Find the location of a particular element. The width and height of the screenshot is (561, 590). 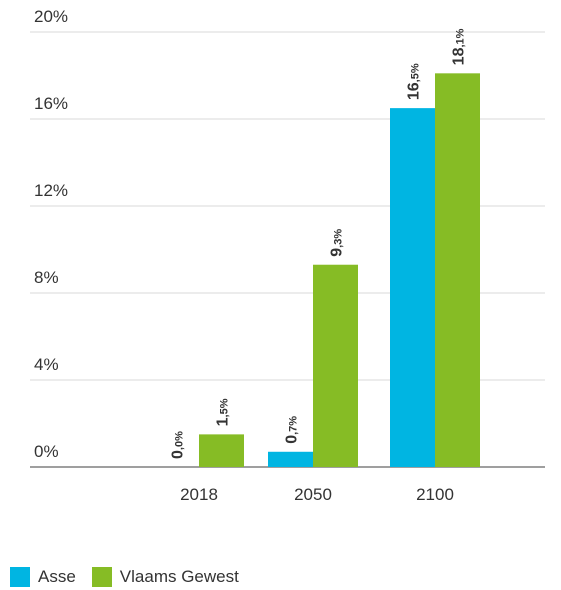

bar-vlaams-gewest-2018 is located at coordinates (221, 450).